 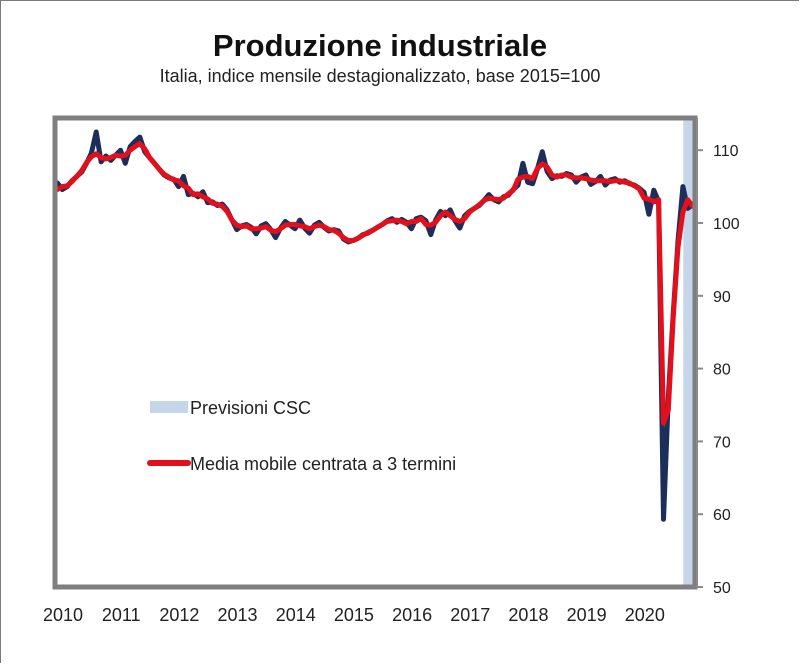 What do you see at coordinates (722, 588) in the screenshot?
I see `y-tick-label: 50` at bounding box center [722, 588].